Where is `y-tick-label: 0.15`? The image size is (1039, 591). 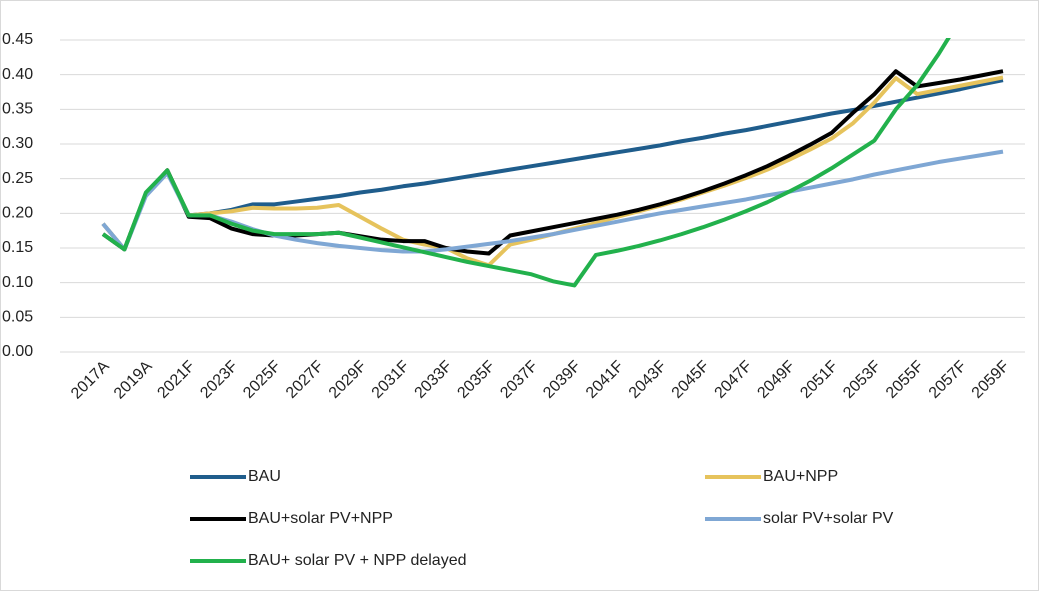 y-tick-label: 0.15 is located at coordinates (17, 247).